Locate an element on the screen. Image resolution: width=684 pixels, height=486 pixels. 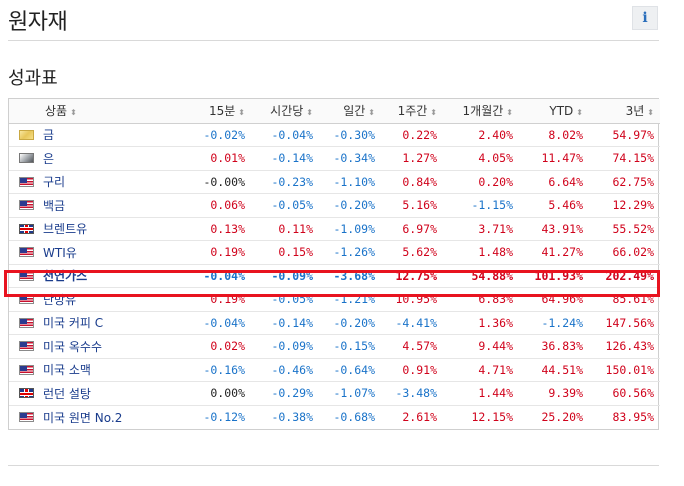
product-cell-inner: 난방유 is located at coordinates (100, 299).